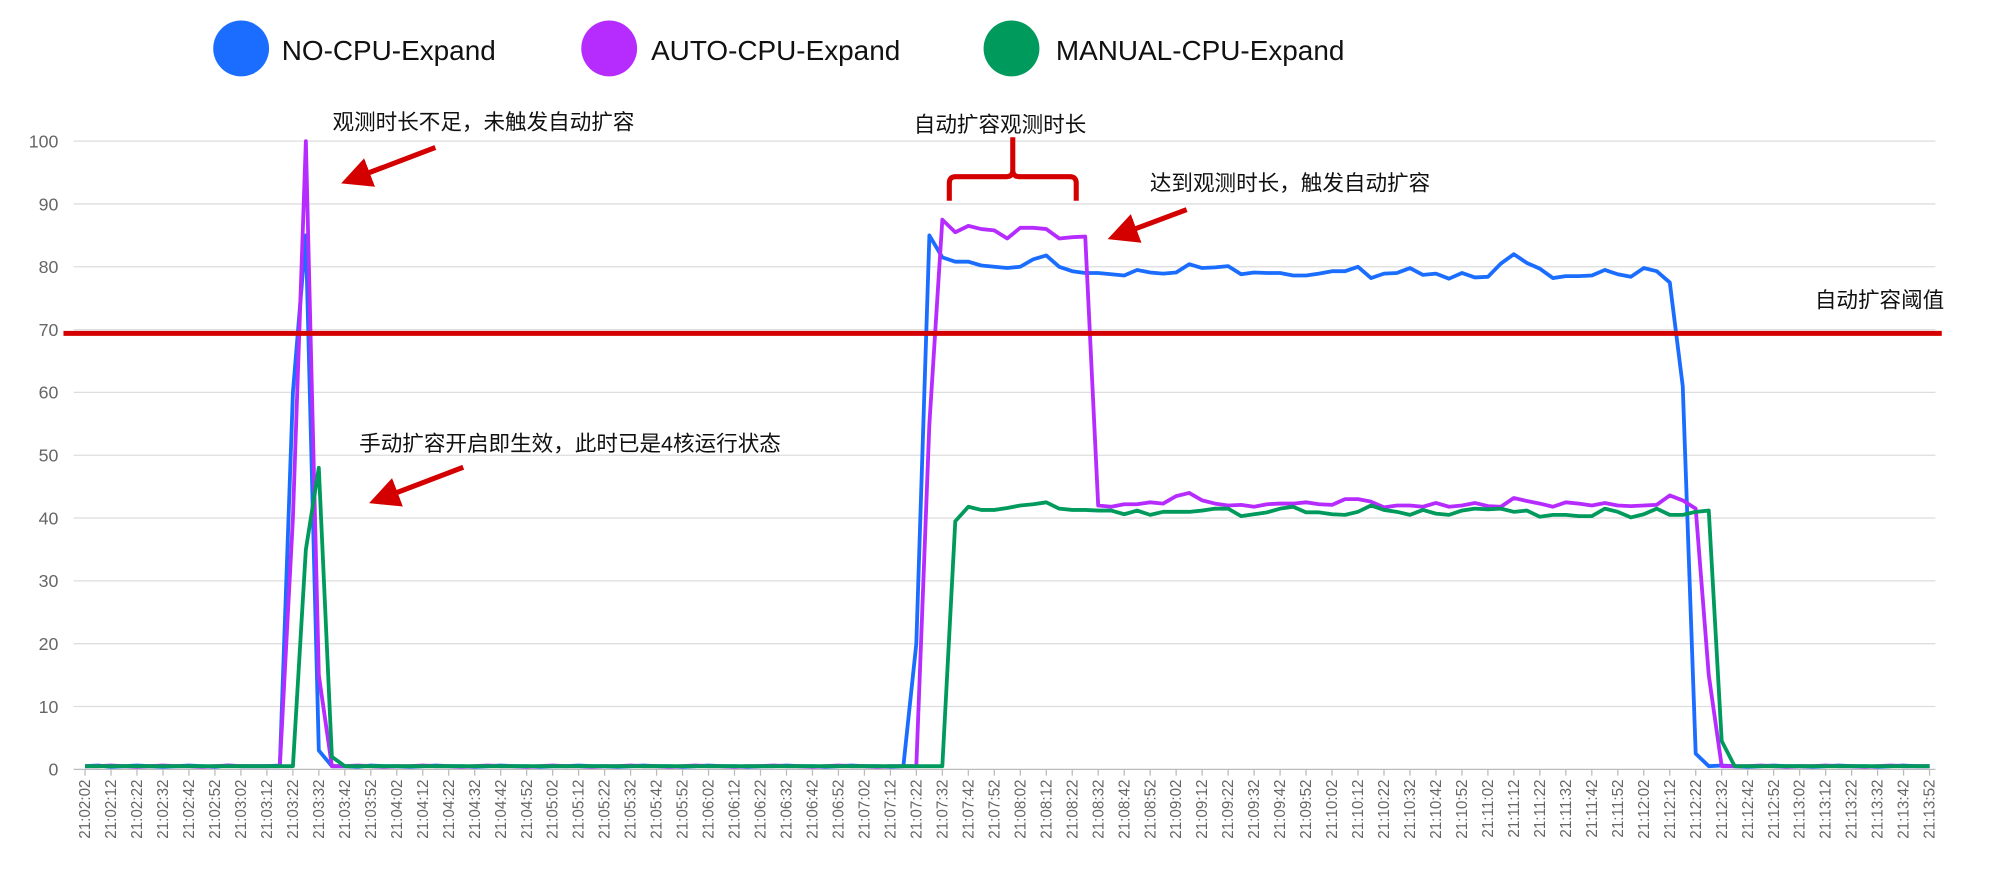 Image resolution: width=1990 pixels, height=880 pixels. I want to click on x-tick-label: 21:05:22, so click(605, 808).